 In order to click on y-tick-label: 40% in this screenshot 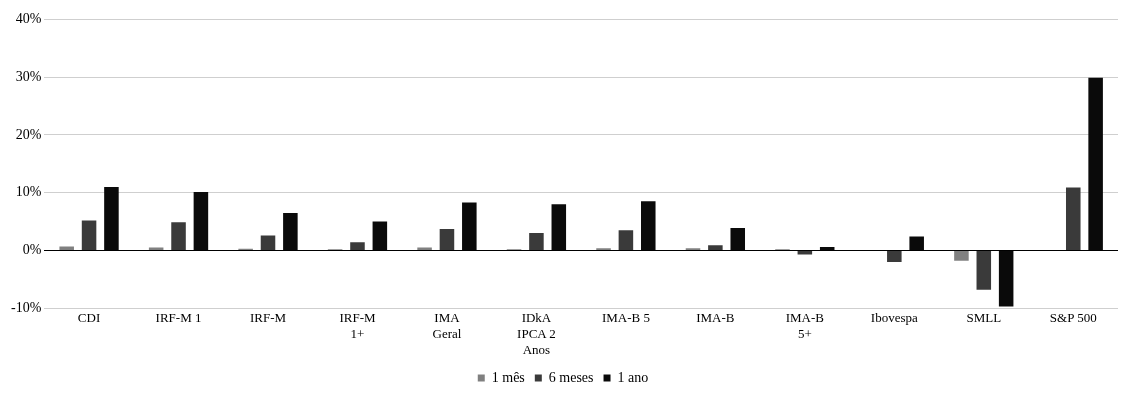, I will do `click(28, 19)`.